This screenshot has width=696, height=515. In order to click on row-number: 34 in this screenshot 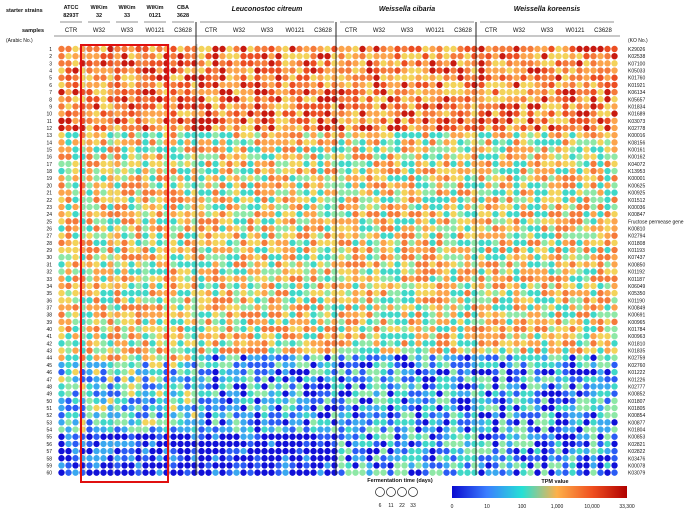, I will do `click(49, 287)`.